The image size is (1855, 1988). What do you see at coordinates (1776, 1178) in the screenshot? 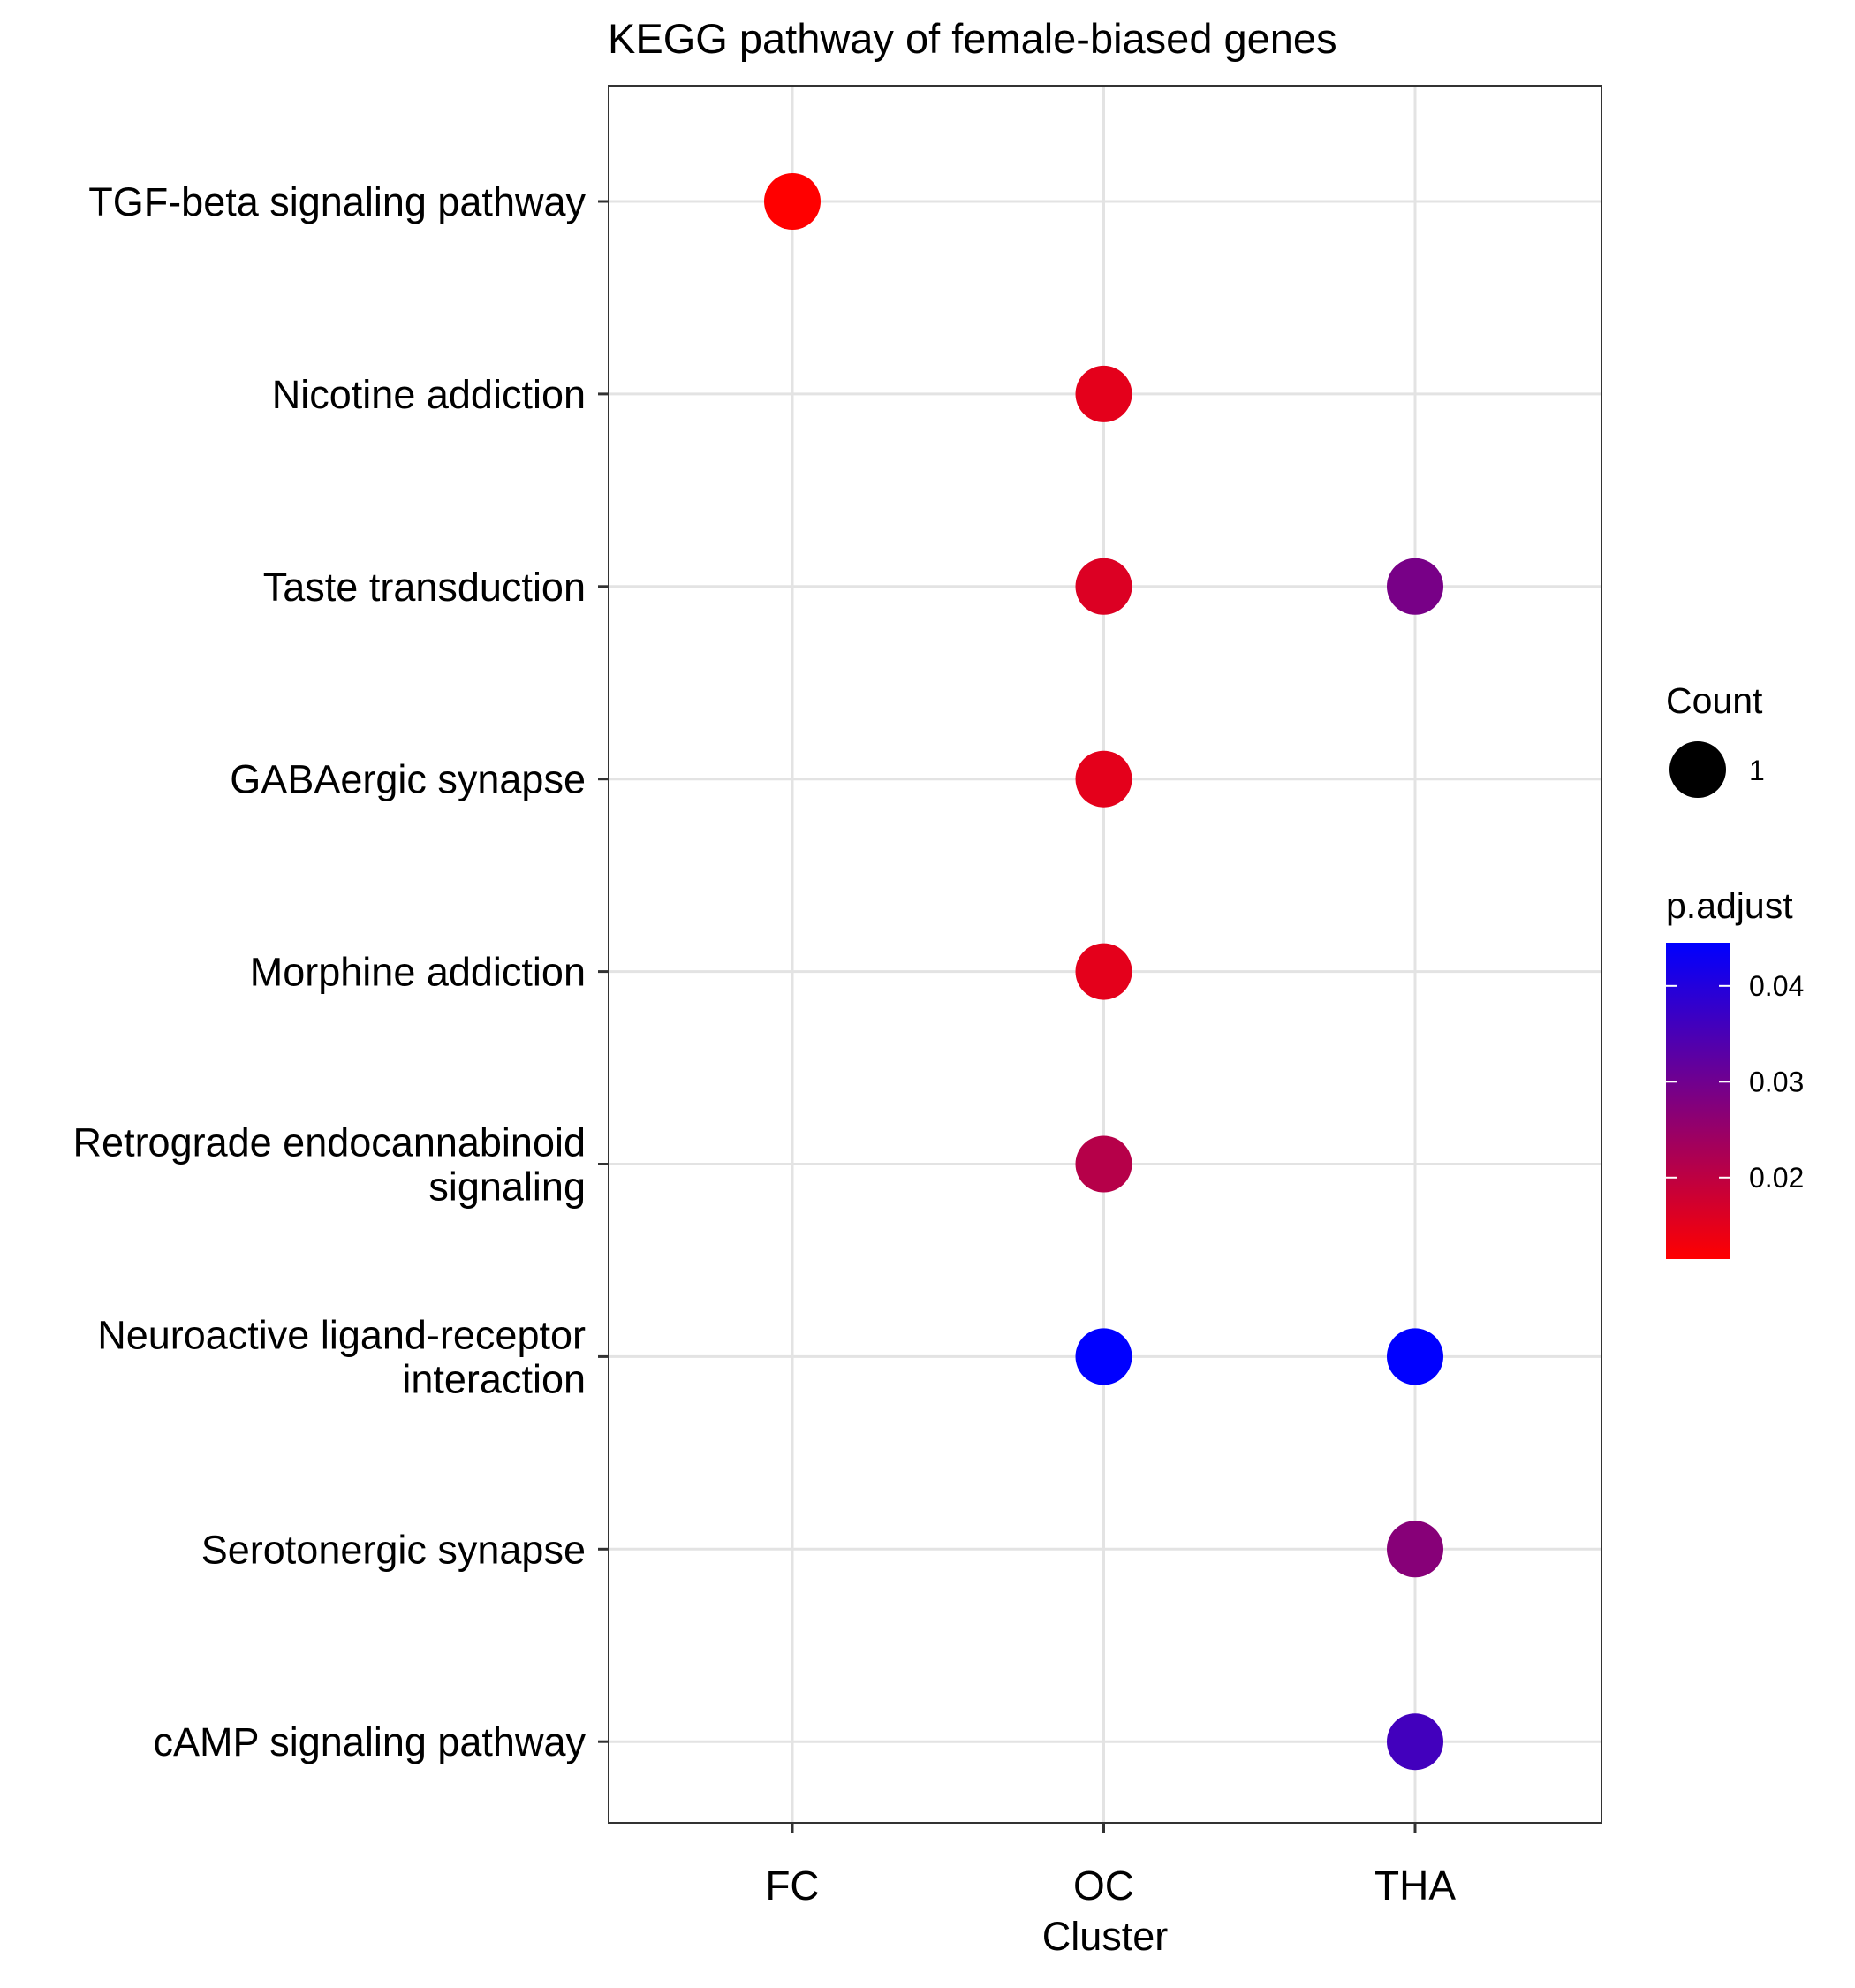
I see `colorbar-tick-label: 0.02` at bounding box center [1776, 1178].